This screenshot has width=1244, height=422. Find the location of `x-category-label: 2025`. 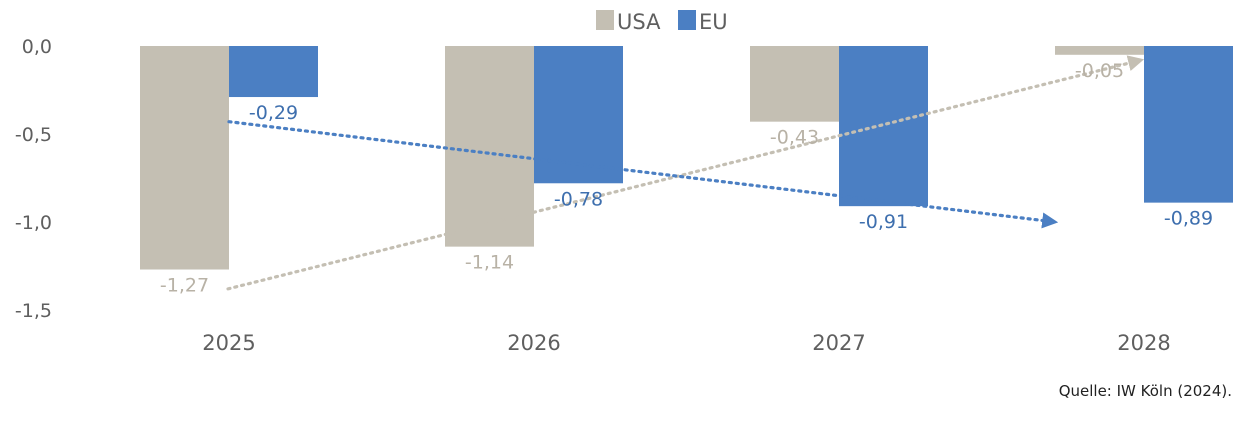

x-category-label: 2025 is located at coordinates (228, 343).